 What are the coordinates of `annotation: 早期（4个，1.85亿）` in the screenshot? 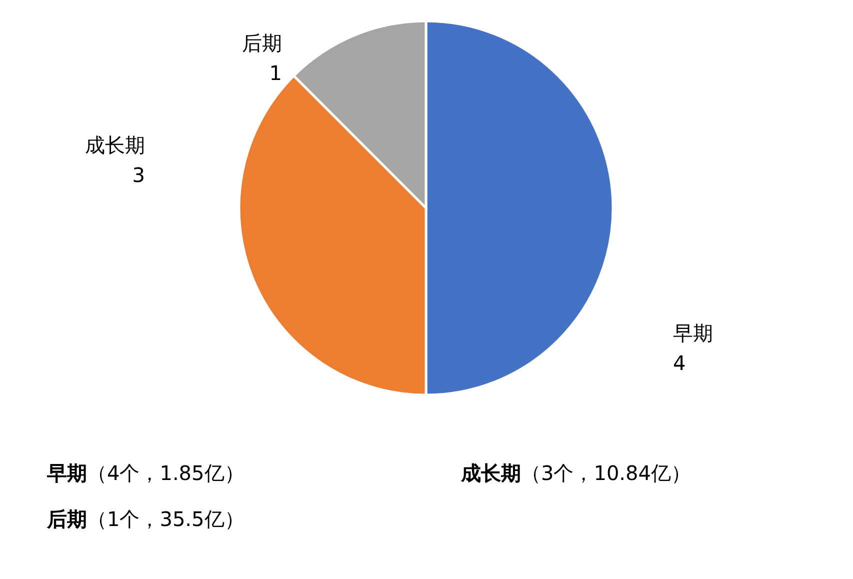 It's located at (145, 473).